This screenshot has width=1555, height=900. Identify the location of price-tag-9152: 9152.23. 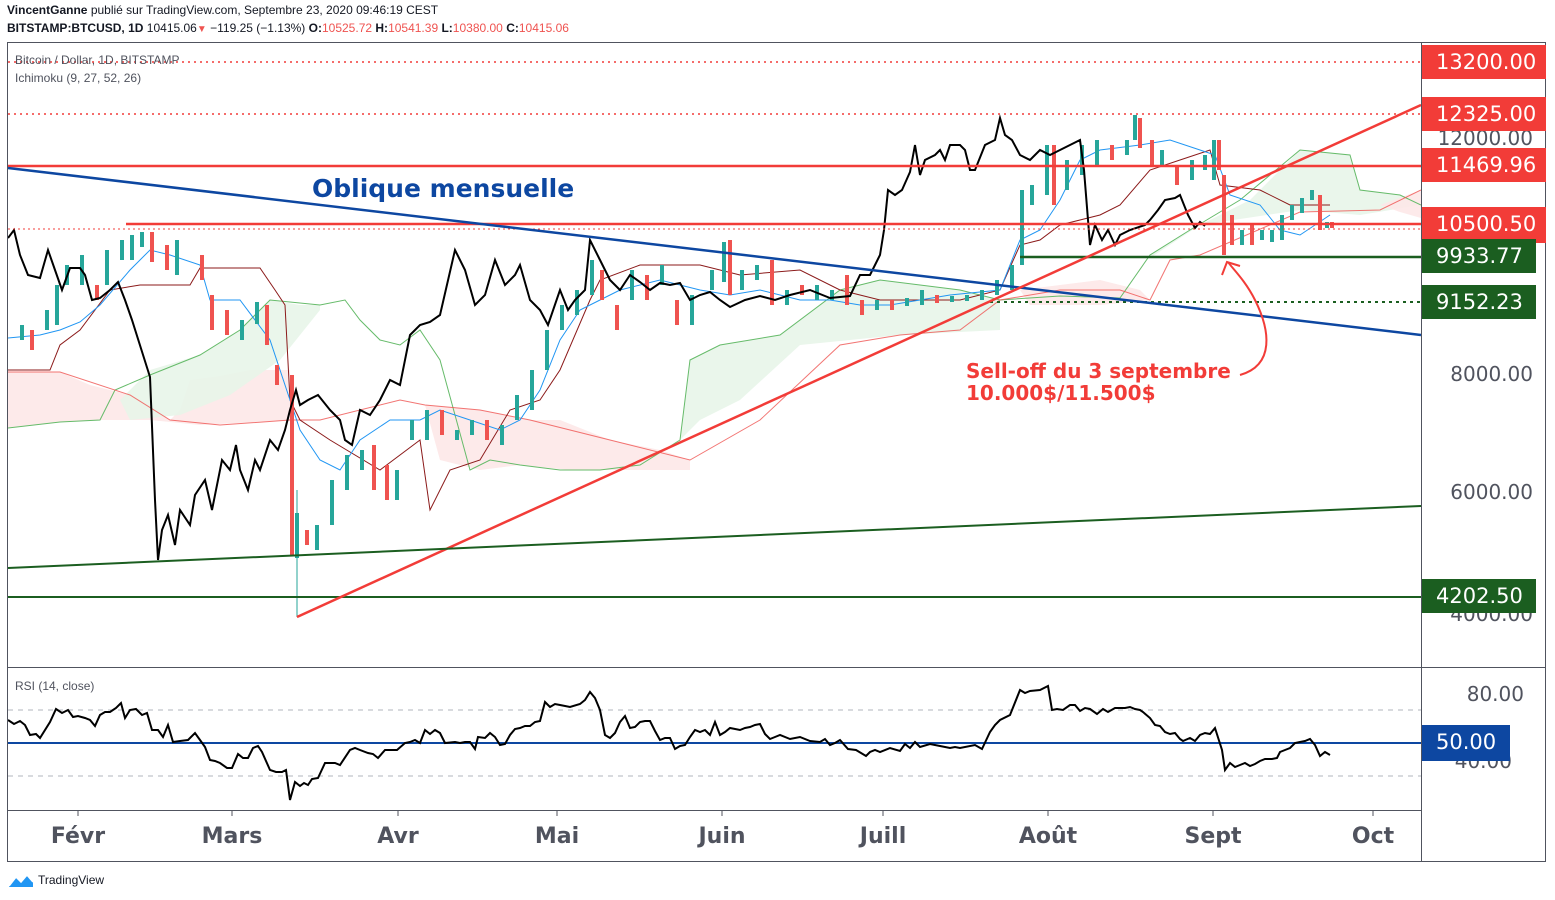
(1479, 302).